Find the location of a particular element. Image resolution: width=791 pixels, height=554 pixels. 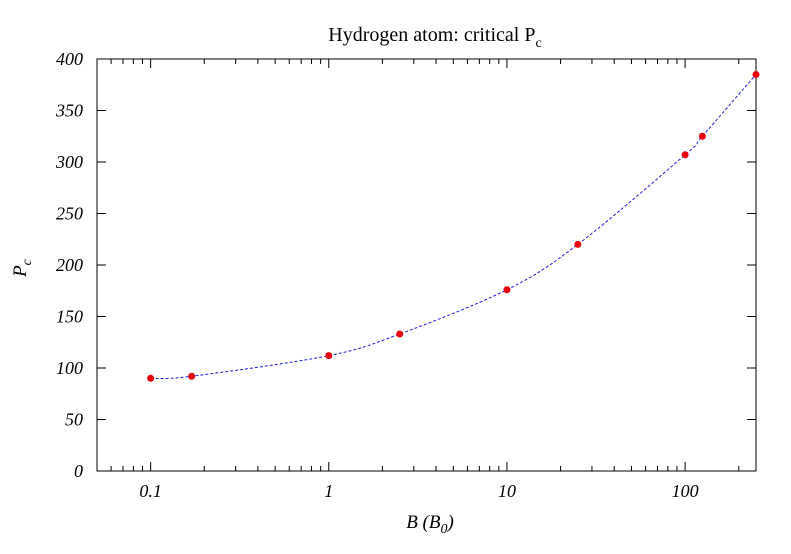

y-tick-label: 250 is located at coordinates (69, 214).